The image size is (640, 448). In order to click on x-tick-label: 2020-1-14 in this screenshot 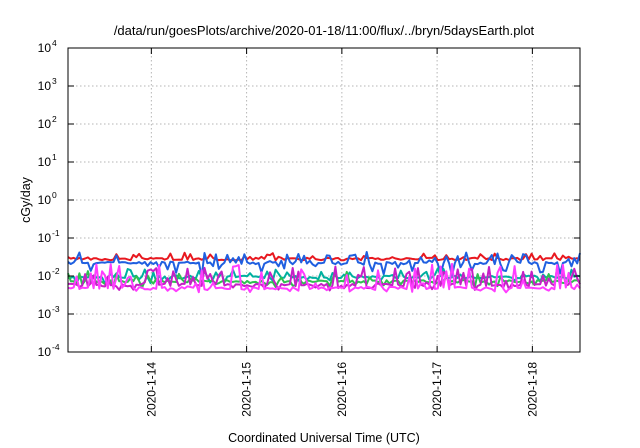, I will do `click(151, 389)`.